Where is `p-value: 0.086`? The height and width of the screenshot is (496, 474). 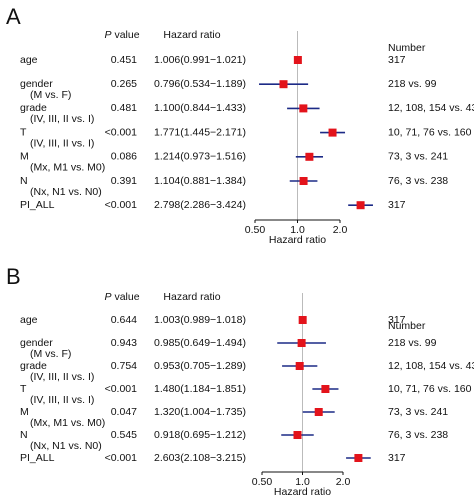
p-value: 0.086 is located at coordinates (124, 157).